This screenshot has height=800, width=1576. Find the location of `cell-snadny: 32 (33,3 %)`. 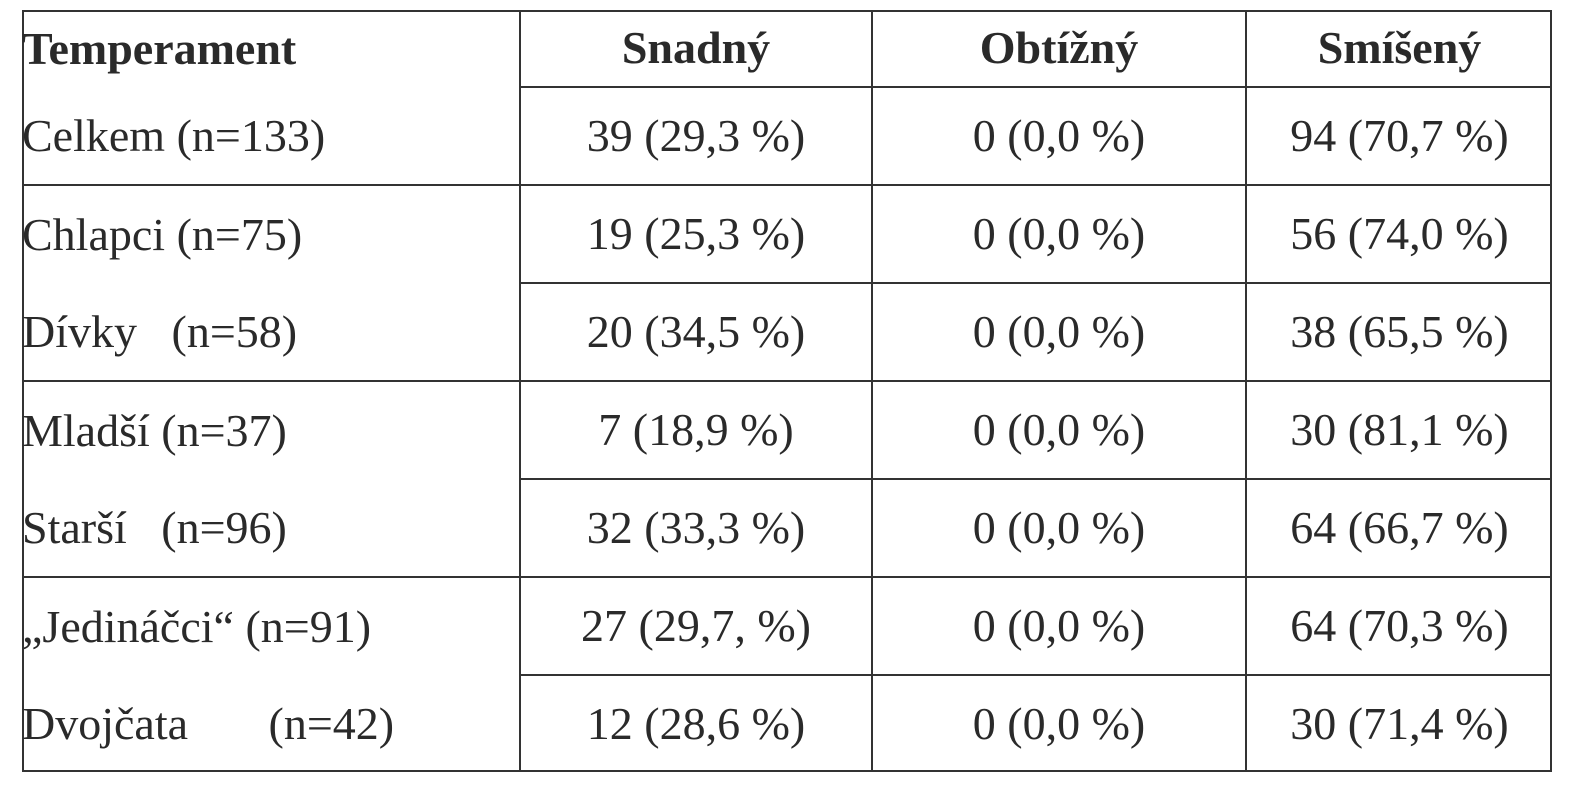

cell-snadny: 32 (33,3 %) is located at coordinates (695, 528).